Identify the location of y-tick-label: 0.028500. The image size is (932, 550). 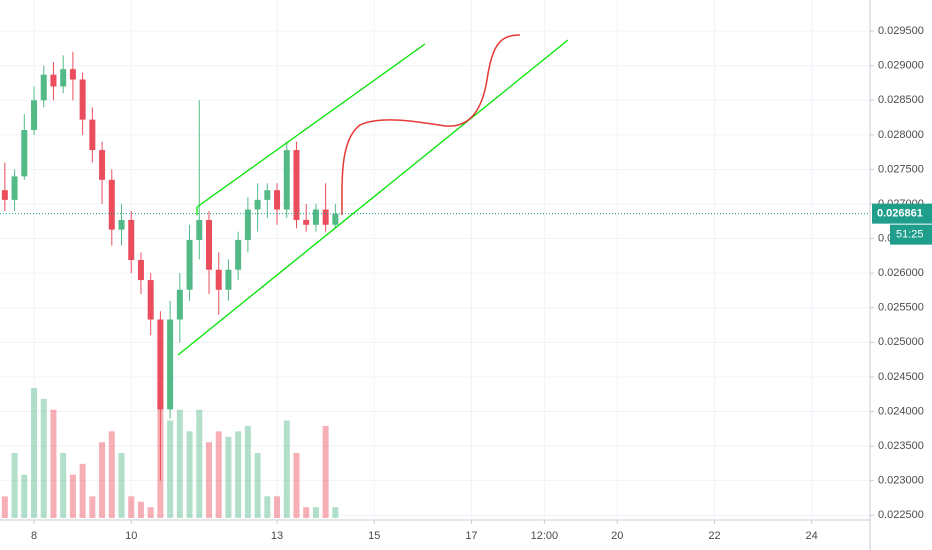
(901, 100).